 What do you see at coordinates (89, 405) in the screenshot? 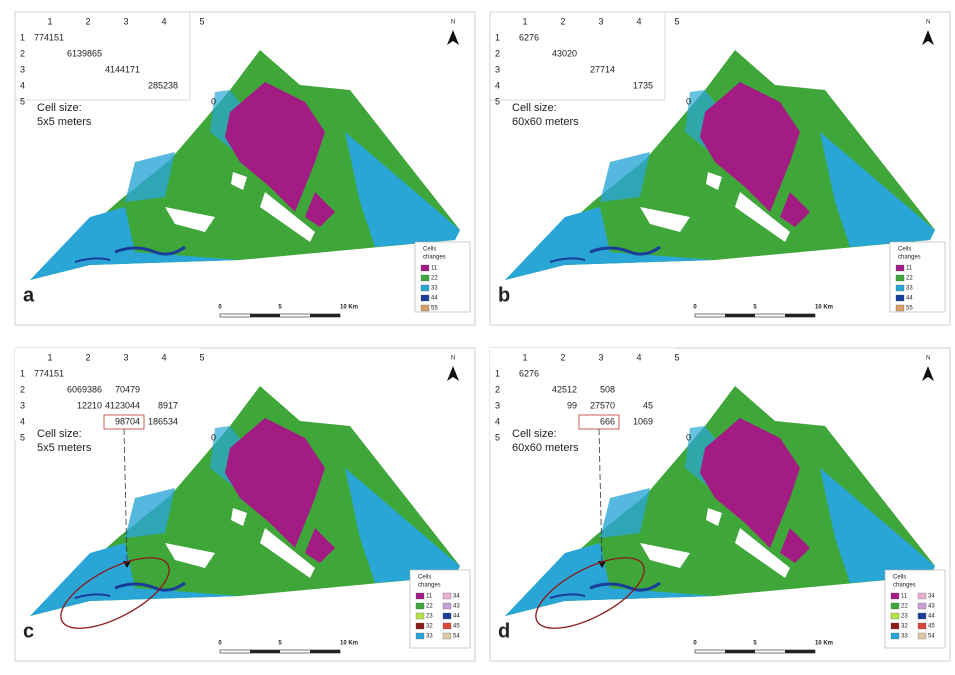
I see `matrix-cell: 12210` at bounding box center [89, 405].